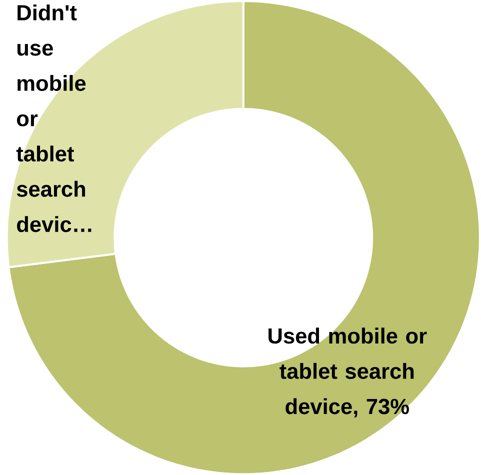 Image resolution: width=481 pixels, height=475 pixels. Describe the element at coordinates (347, 373) in the screenshot. I see `slice-label: Used mobile or tablet search device, 73%` at that location.